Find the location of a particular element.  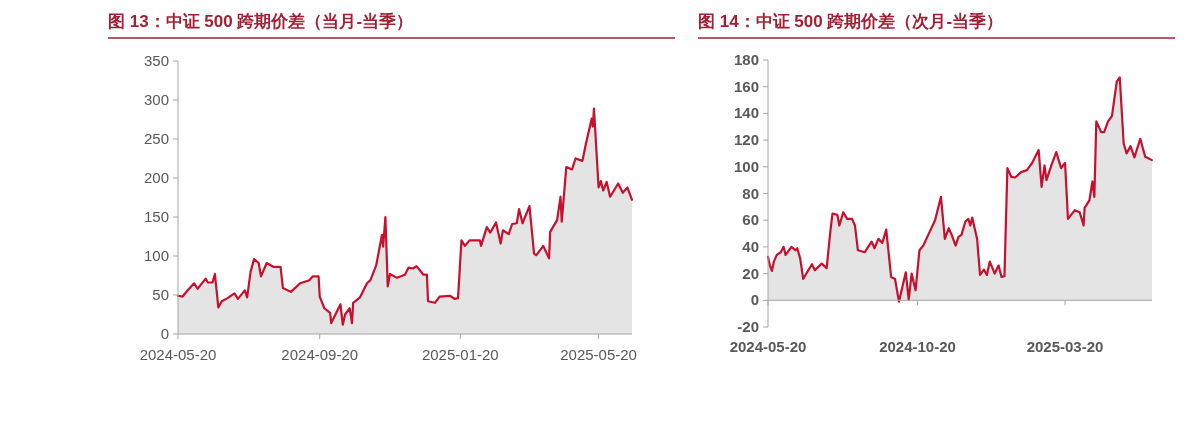

y-tick-label: 80 is located at coordinates (750, 193).